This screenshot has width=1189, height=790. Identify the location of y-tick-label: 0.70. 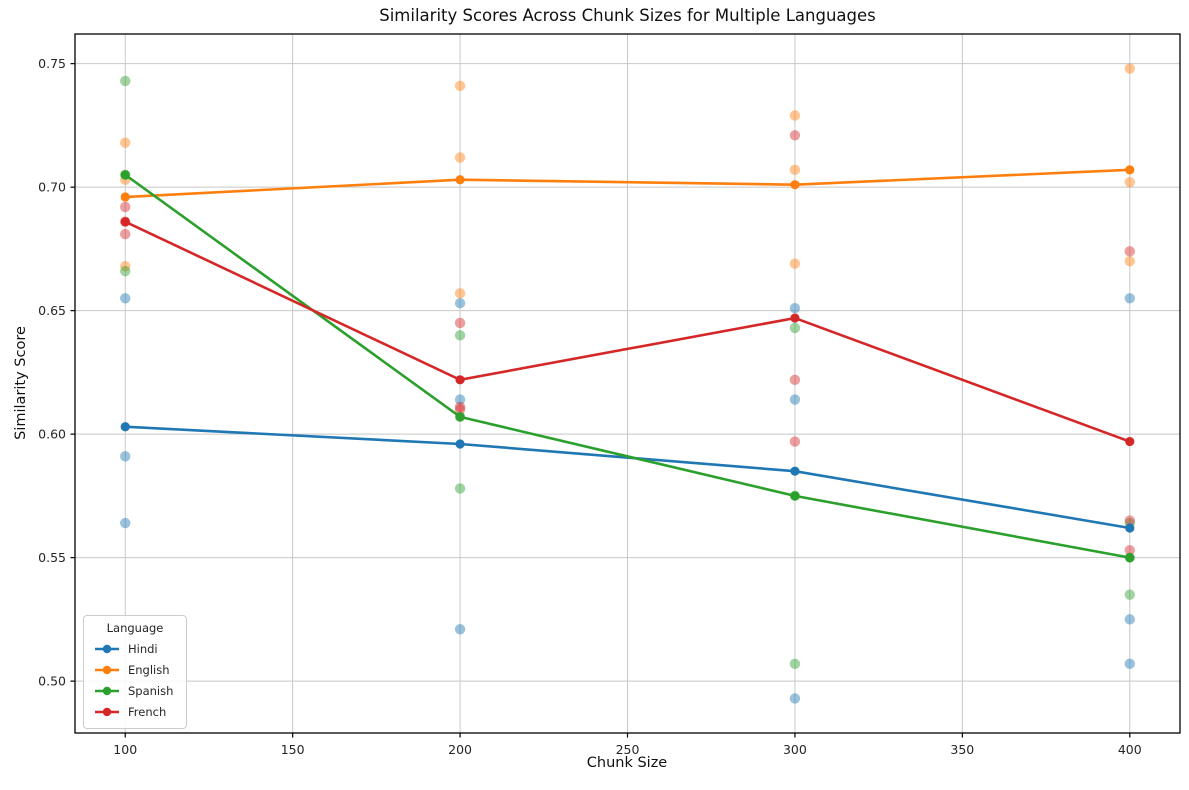
(52, 187).